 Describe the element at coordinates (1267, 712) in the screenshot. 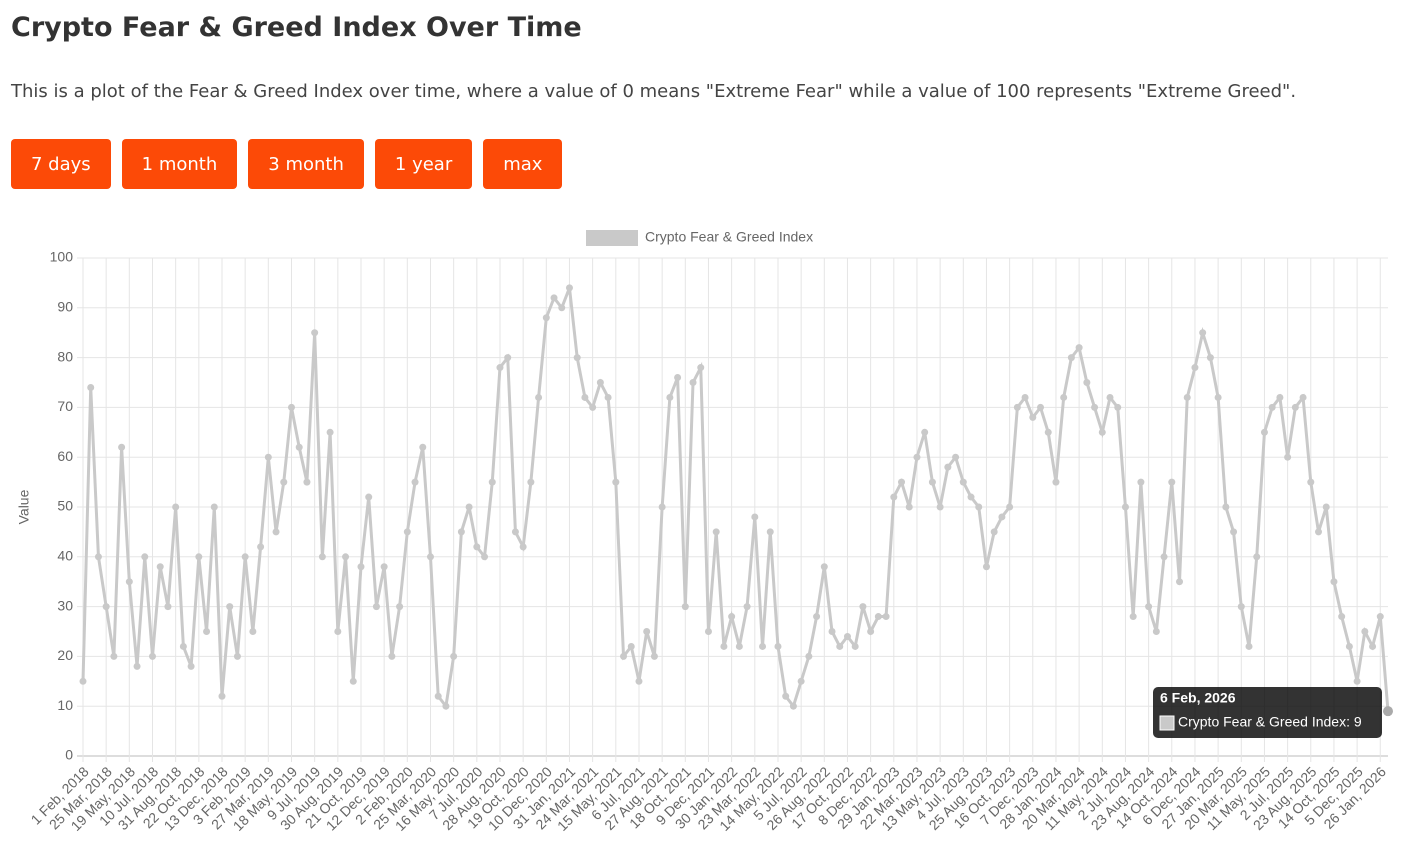

I see `tooltip: 6 Feb, 2026 Crypto Fear & Greed Index: 9` at that location.